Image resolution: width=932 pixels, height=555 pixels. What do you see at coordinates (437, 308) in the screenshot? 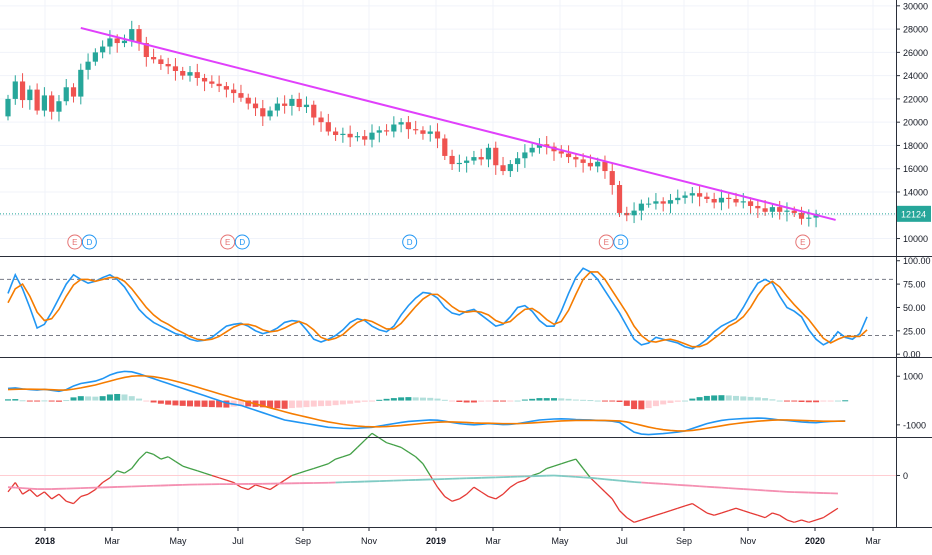
I see `stoch-series-k` at bounding box center [437, 308].